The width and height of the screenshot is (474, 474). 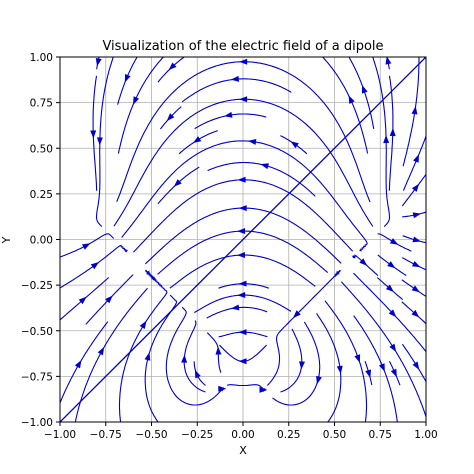 What do you see at coordinates (37, 377) in the screenshot?
I see `y-tick-label-1: −0.75` at bounding box center [37, 377].